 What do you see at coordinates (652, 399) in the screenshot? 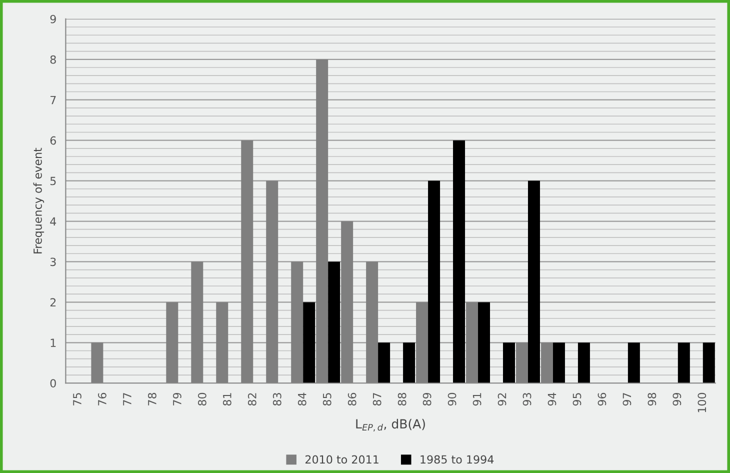
I see `x-tick-label: 98` at bounding box center [652, 399].